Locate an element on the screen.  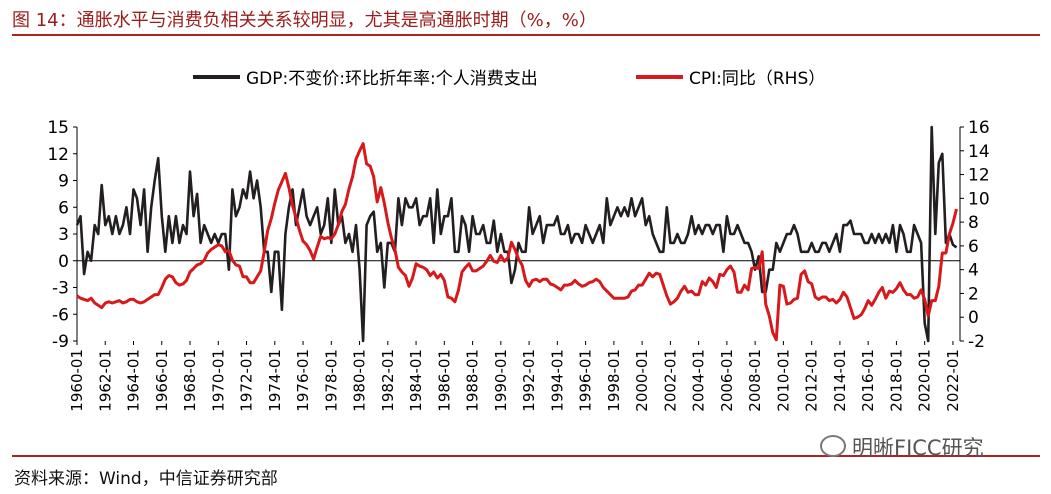
x-tick-label: 1996-01 is located at coordinates (586, 380).